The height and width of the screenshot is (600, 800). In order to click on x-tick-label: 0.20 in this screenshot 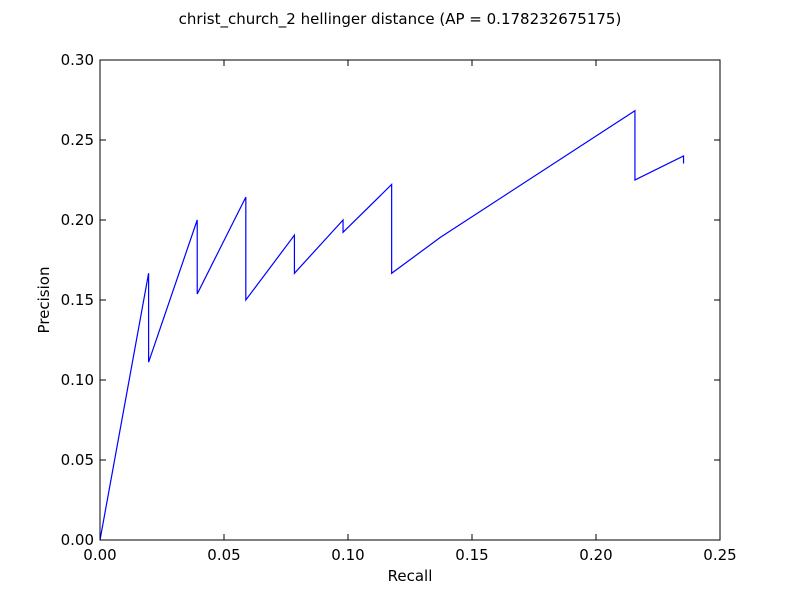, I will do `click(595, 555)`.